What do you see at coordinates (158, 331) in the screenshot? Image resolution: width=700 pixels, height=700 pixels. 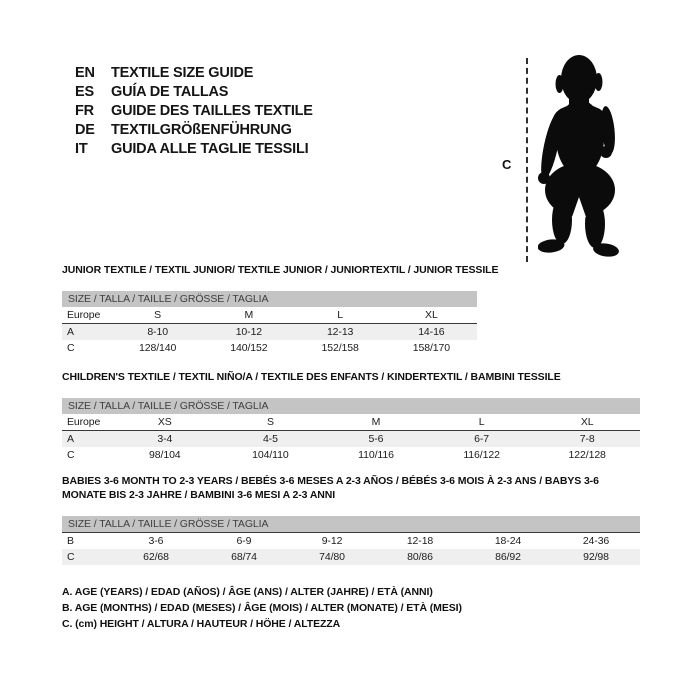 I see `table-cell: 8-10` at bounding box center [158, 331].